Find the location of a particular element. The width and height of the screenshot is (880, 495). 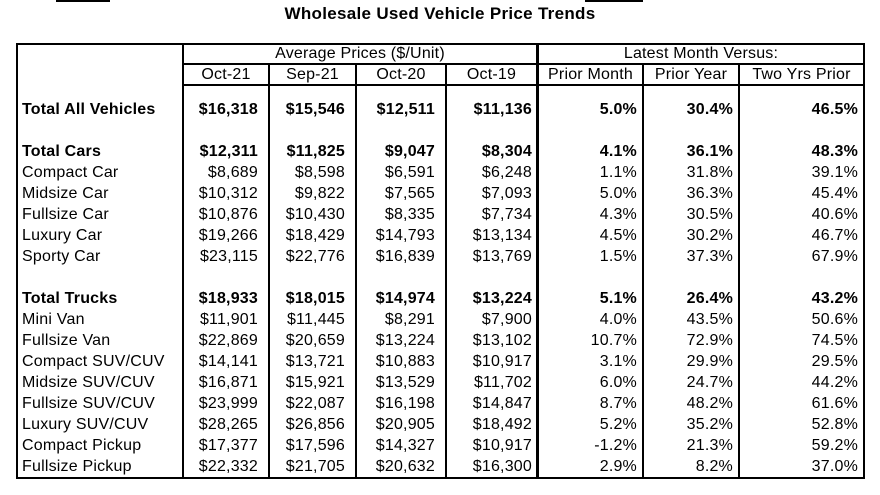

page-title: Wholesale Used Vehicle Price Trends is located at coordinates (440, 13).